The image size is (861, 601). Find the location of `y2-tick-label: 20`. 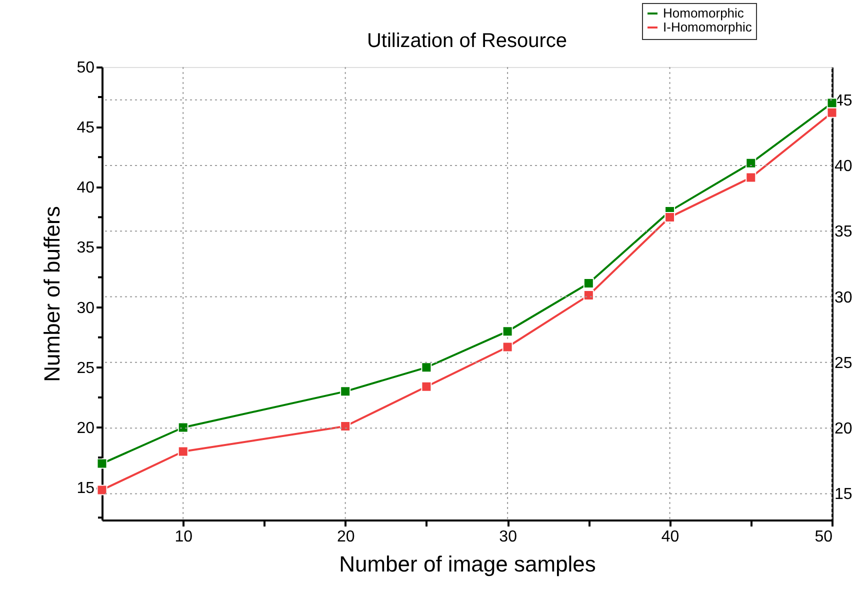

y2-tick-label: 20 is located at coordinates (843, 429).